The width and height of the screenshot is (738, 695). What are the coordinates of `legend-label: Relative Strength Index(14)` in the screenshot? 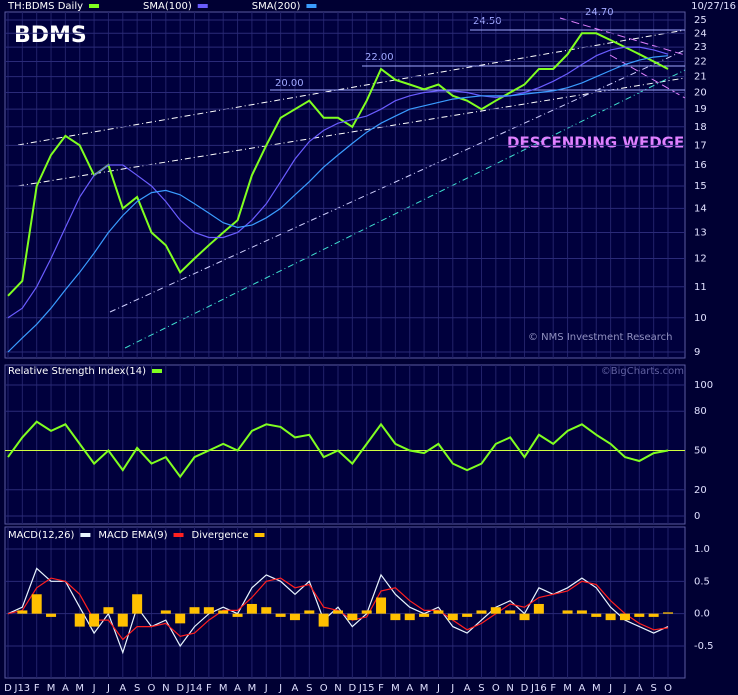 It's located at (77, 371).